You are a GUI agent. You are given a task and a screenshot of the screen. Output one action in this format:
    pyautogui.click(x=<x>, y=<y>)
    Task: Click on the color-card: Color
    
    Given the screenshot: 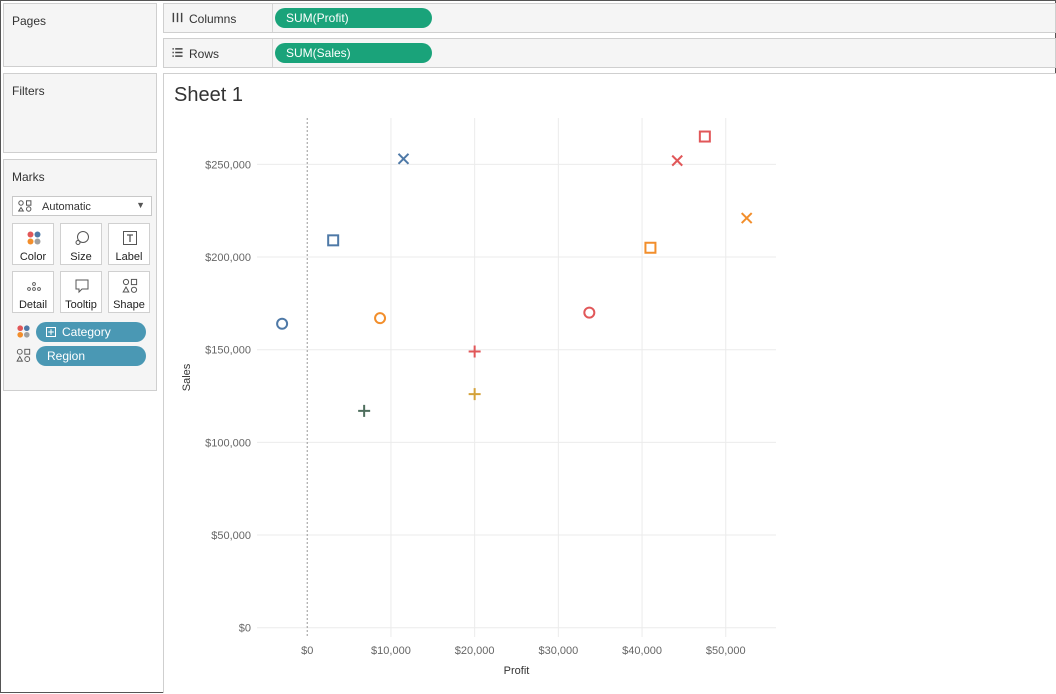 What is the action you would take?
    pyautogui.click(x=33, y=244)
    